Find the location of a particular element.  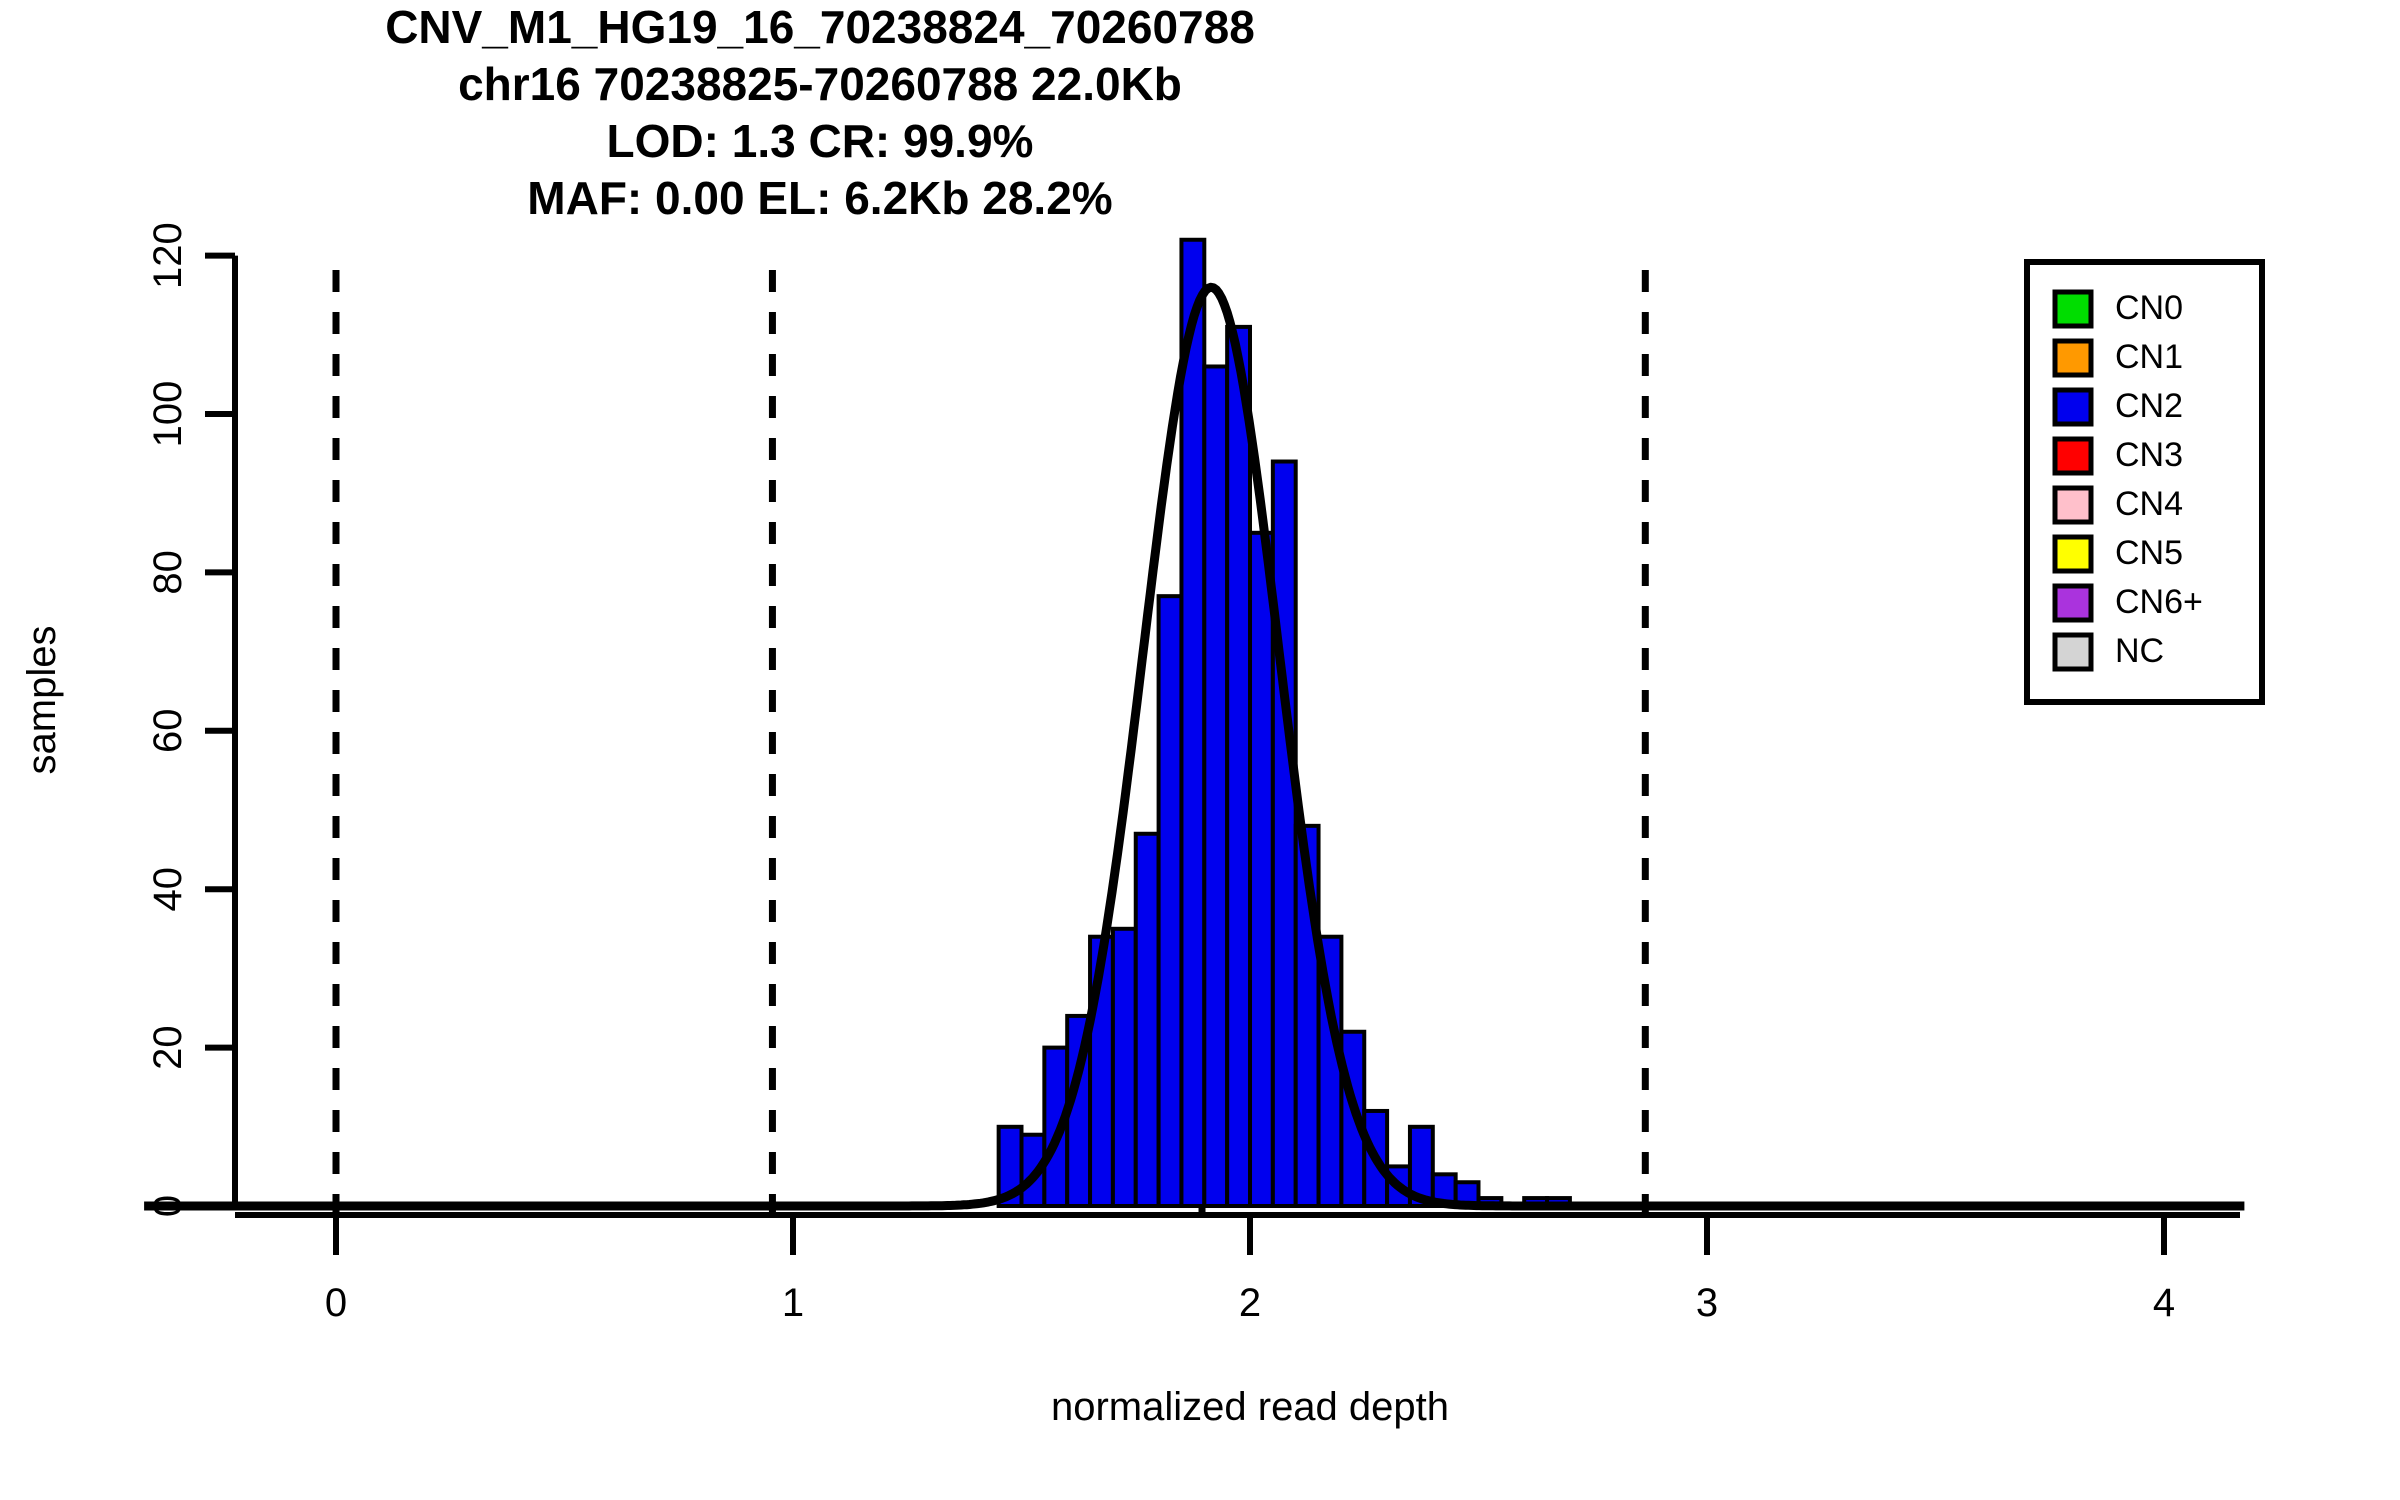

legend-label-cn2: CN2 is located at coordinates (2149, 406).